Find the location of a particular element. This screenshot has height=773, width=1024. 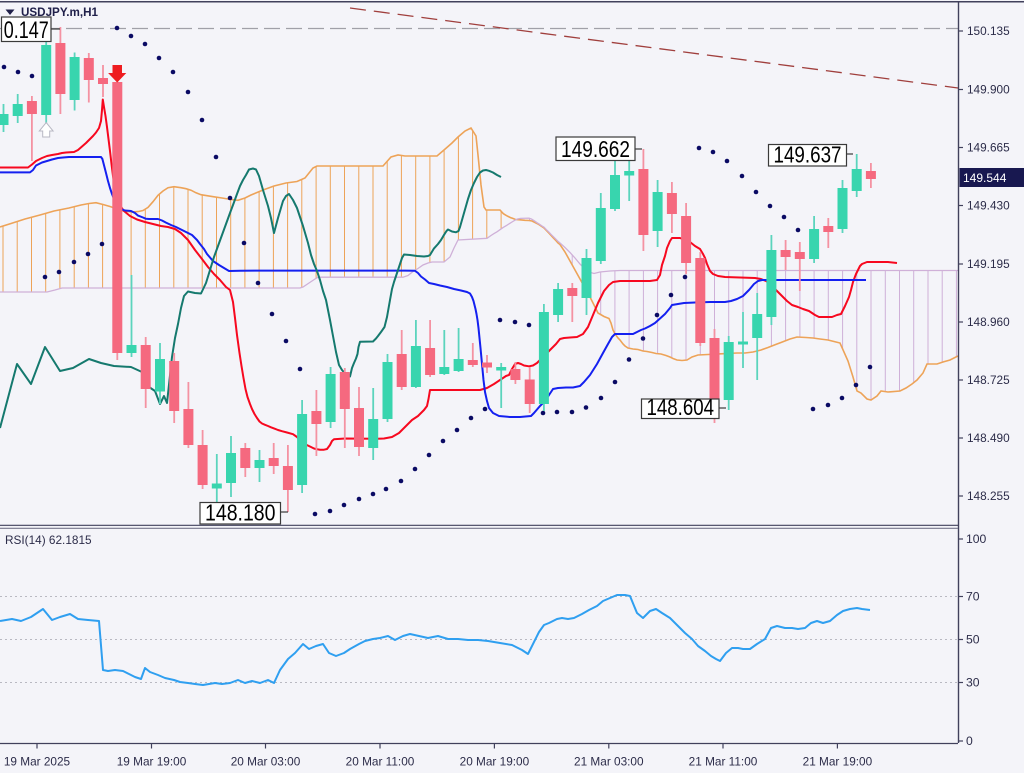

svg-text: 20 Mar 11:00 is located at coordinates (380, 762).